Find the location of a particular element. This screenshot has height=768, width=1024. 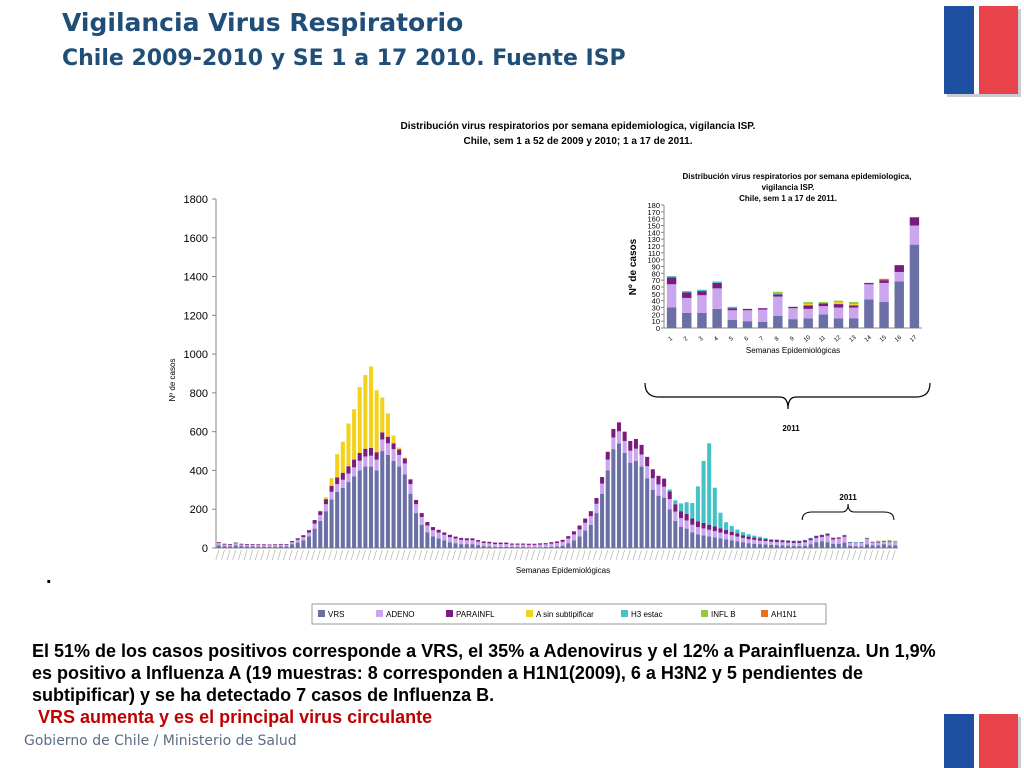

legend-swatch-a-sin-subtipificar is located at coordinates (529, 613).